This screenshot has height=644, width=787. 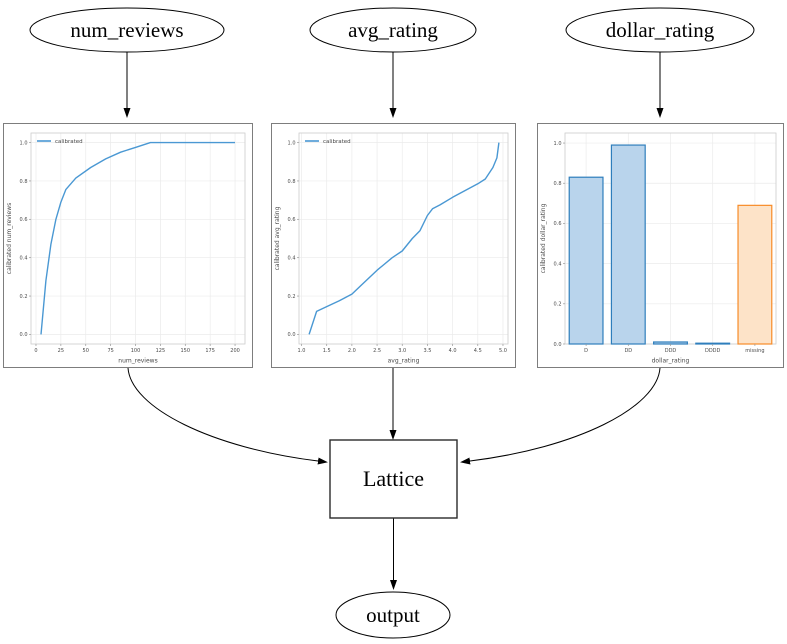 What do you see at coordinates (754, 351) in the screenshot?
I see `x-tick-label: missing` at bounding box center [754, 351].